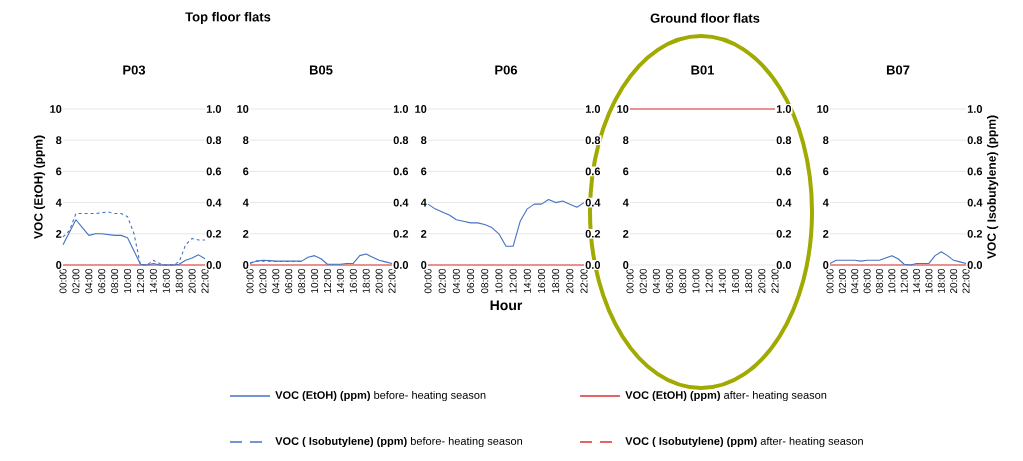  I want to click on legend-label: VOC (EtOH) (ppm) after- heating season, so click(726, 396).